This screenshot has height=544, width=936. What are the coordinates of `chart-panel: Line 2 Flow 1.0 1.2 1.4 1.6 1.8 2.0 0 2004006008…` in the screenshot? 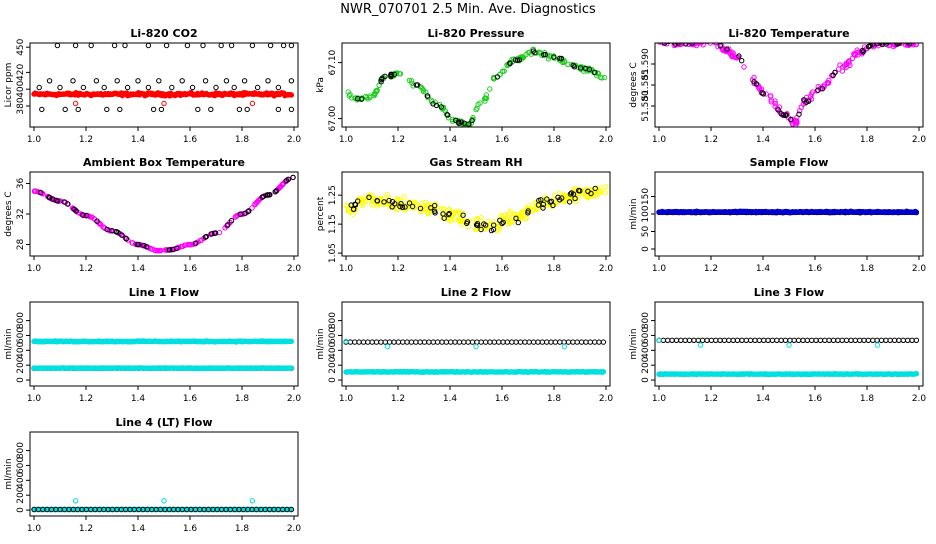 It's located at (464, 345).